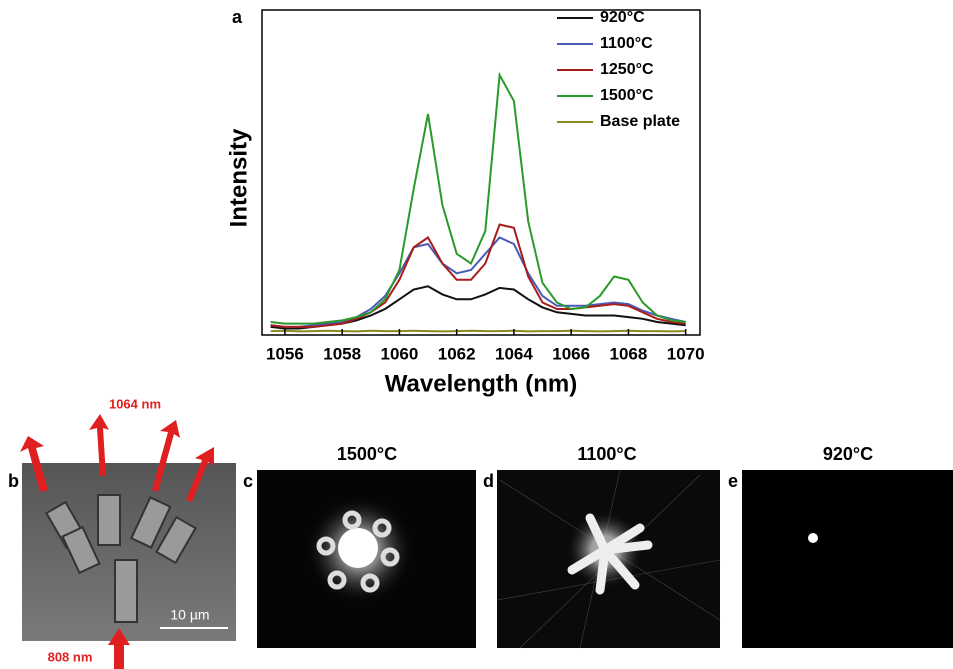 The width and height of the screenshot is (953, 669). Describe the element at coordinates (848, 454) in the screenshot. I see `panel-title: 920°C` at that location.